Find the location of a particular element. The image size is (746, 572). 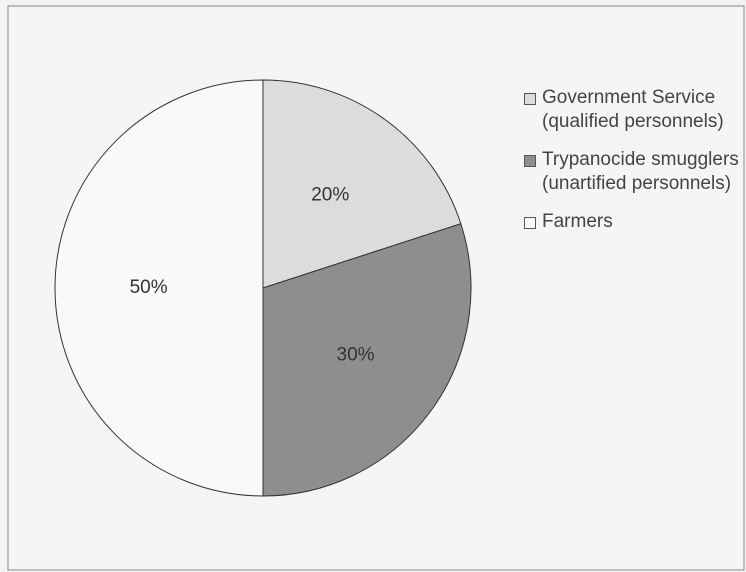

slice-label: 50% is located at coordinates (149, 287).